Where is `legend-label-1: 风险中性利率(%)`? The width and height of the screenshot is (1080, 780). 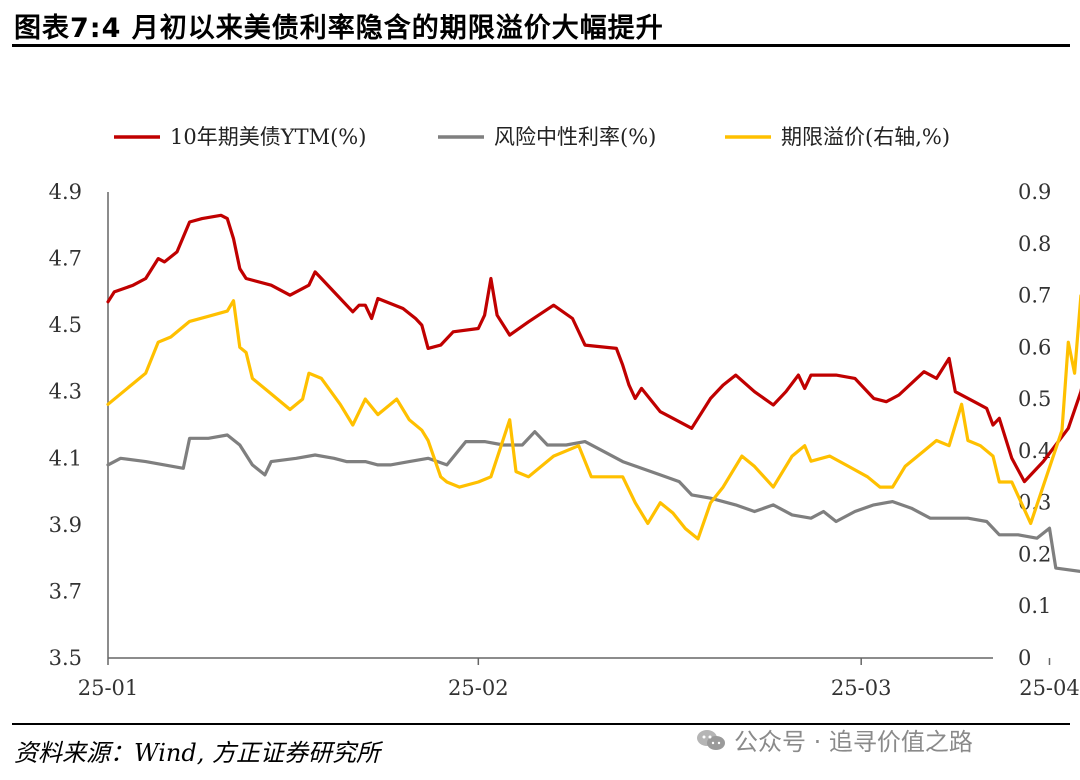 legend-label-1: 风险中性利率(%) is located at coordinates (575, 137).